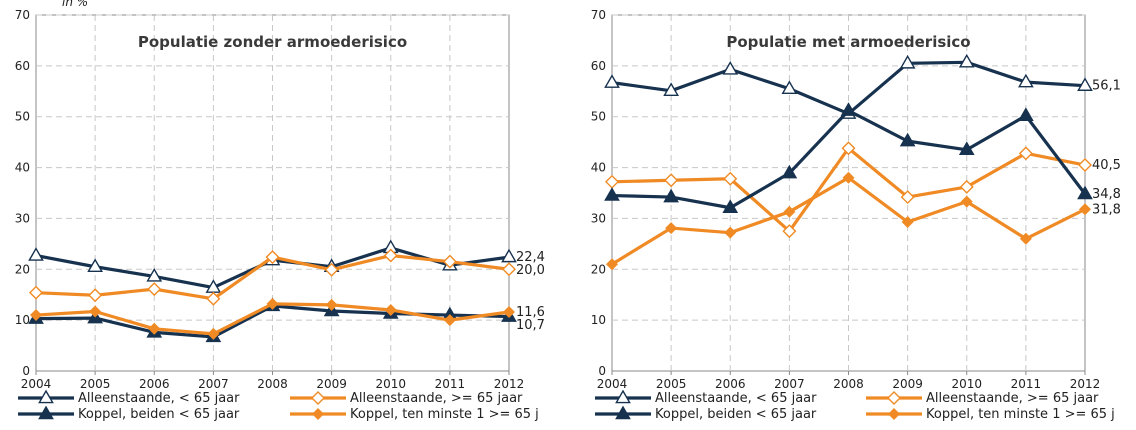 Image resolution: width=1136 pixels, height=430 pixels. Describe the element at coordinates (26, 371) in the screenshot. I see `y-tick-label: 0` at that location.